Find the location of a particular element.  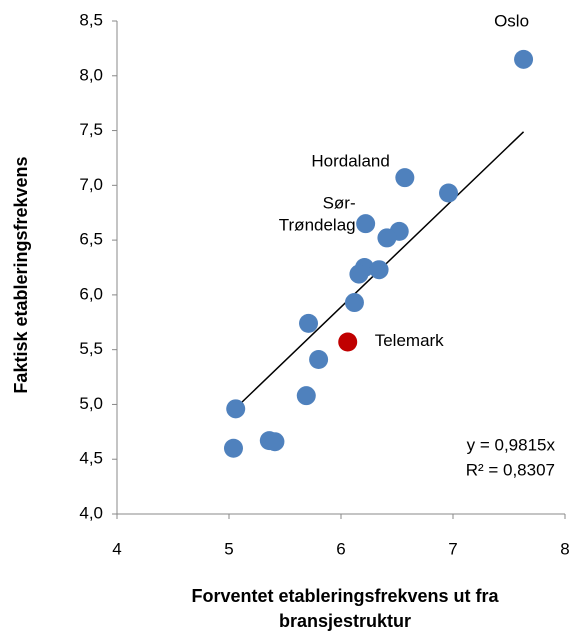

y-tick-label: 8,5 is located at coordinates (91, 19).